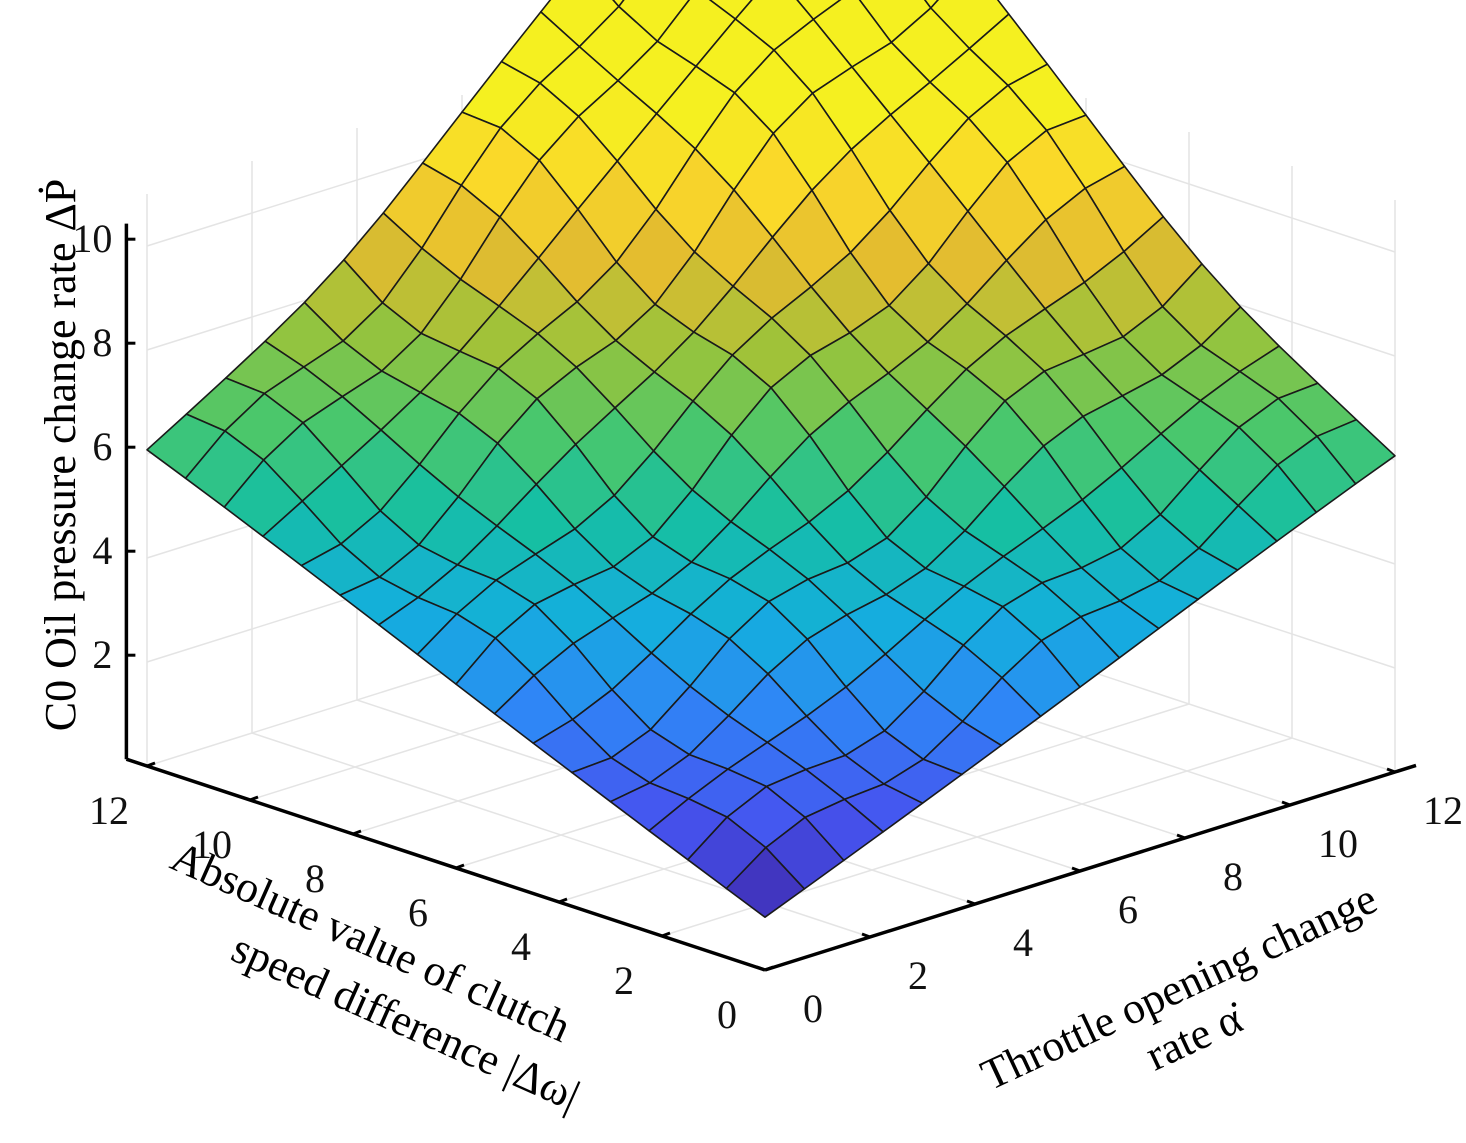 The image size is (1466, 1143). Describe the element at coordinates (1443, 810) in the screenshot. I see `x-tick-label: 12` at that location.